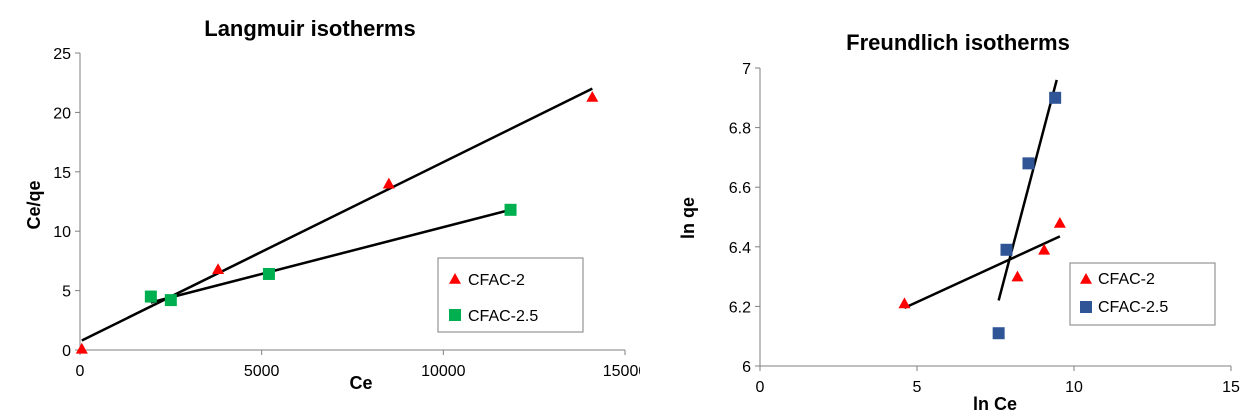  I want to click on y-tick-label: 10, so click(62, 232).